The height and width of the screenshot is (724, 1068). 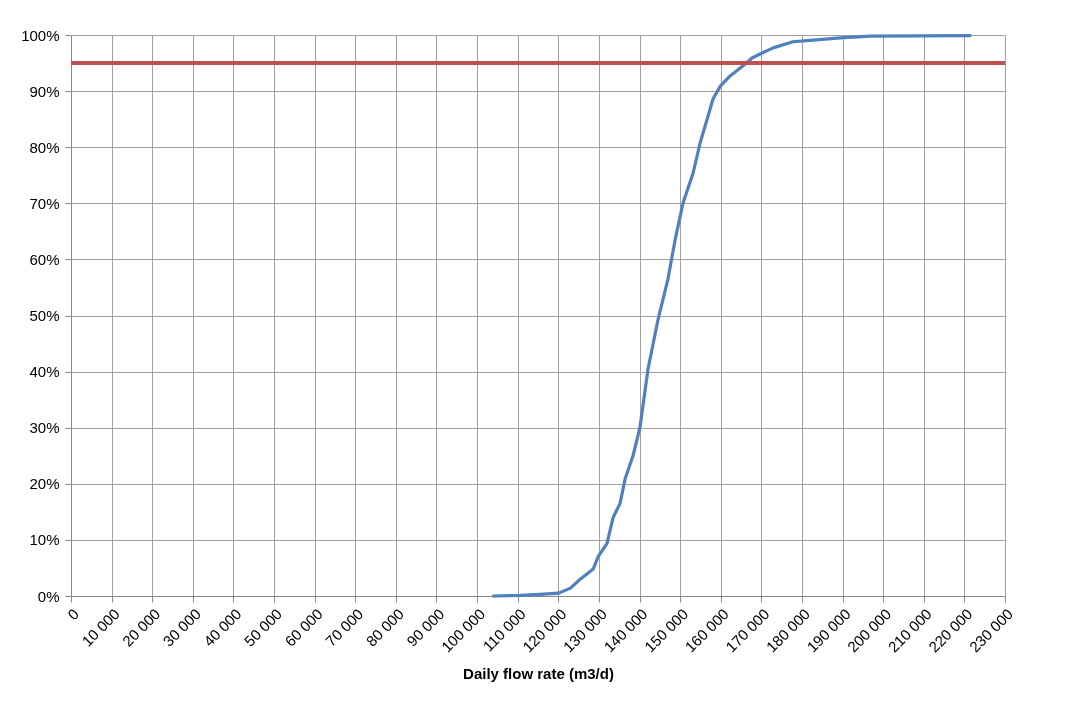 What do you see at coordinates (44, 147) in the screenshot?
I see `y-tick-label: 80%` at bounding box center [44, 147].